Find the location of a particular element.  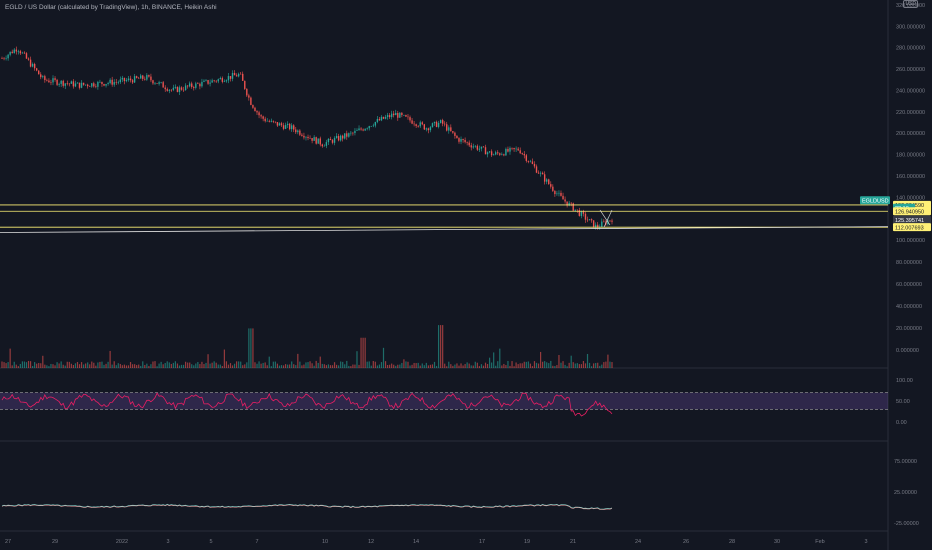

rsi-tick-label: 100.00 is located at coordinates (904, 381).